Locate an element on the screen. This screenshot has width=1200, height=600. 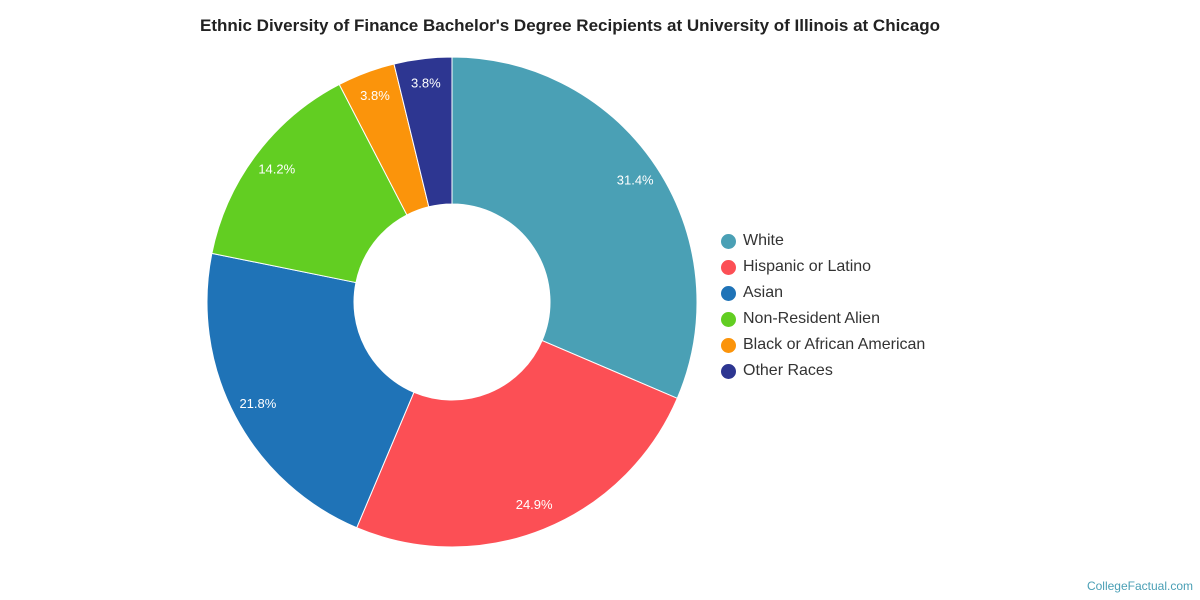
legend-item-asian: Asian is located at coordinates (823, 293).